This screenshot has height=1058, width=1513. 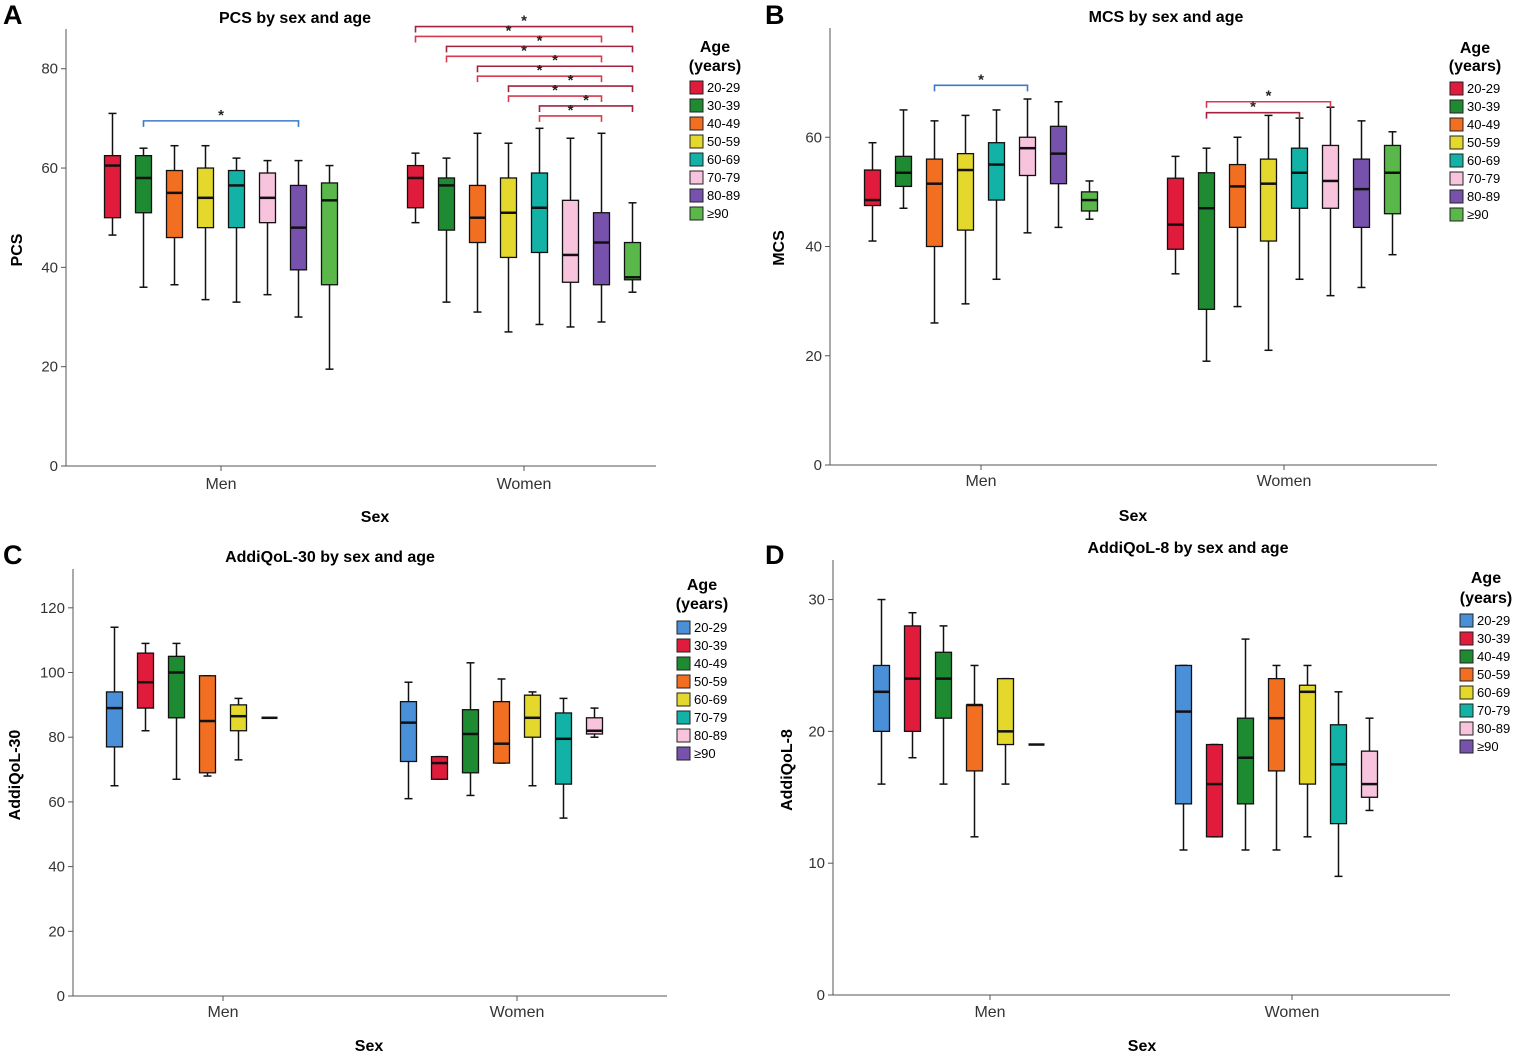 What do you see at coordinates (943, 705) in the screenshot?
I see `box-40-49-men` at bounding box center [943, 705].